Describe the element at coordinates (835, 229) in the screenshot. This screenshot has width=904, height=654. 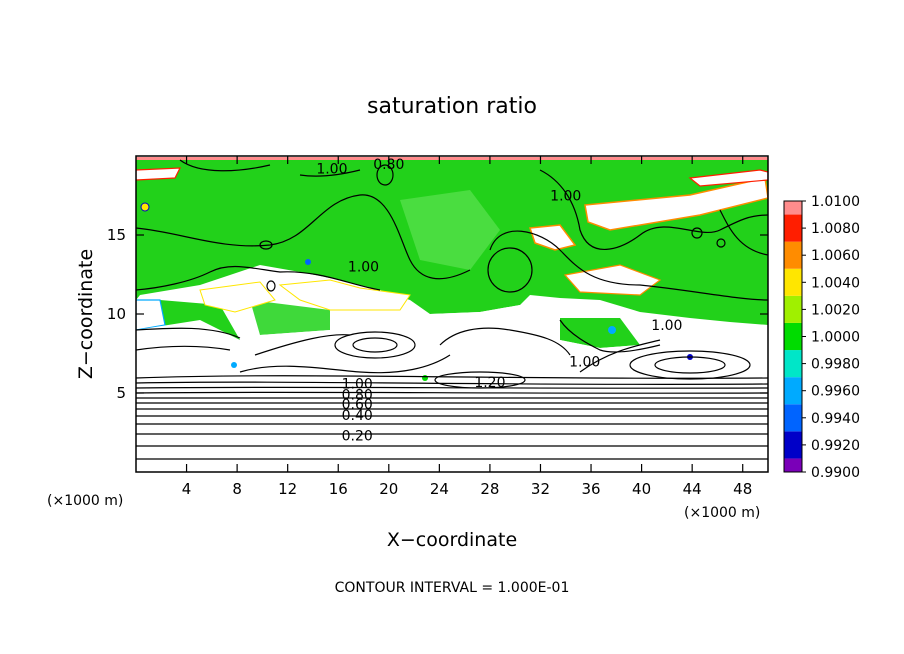
I see `colorbar-label: 1.0080` at that location.